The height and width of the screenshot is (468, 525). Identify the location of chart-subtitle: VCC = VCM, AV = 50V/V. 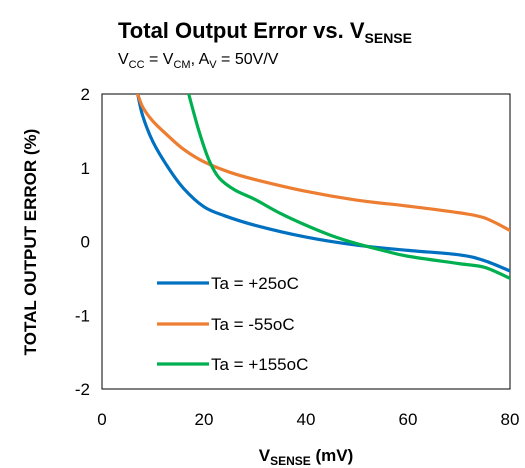
(198, 61).